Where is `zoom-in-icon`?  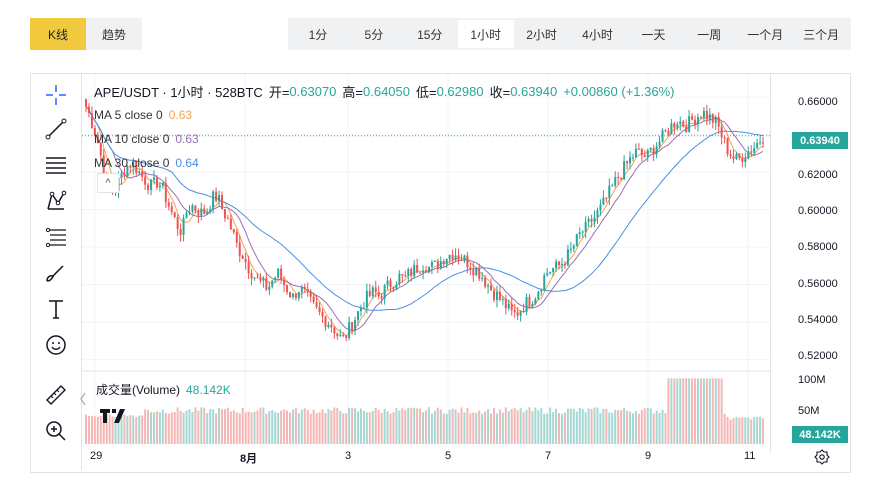
zoom-in-icon is located at coordinates (56, 431).